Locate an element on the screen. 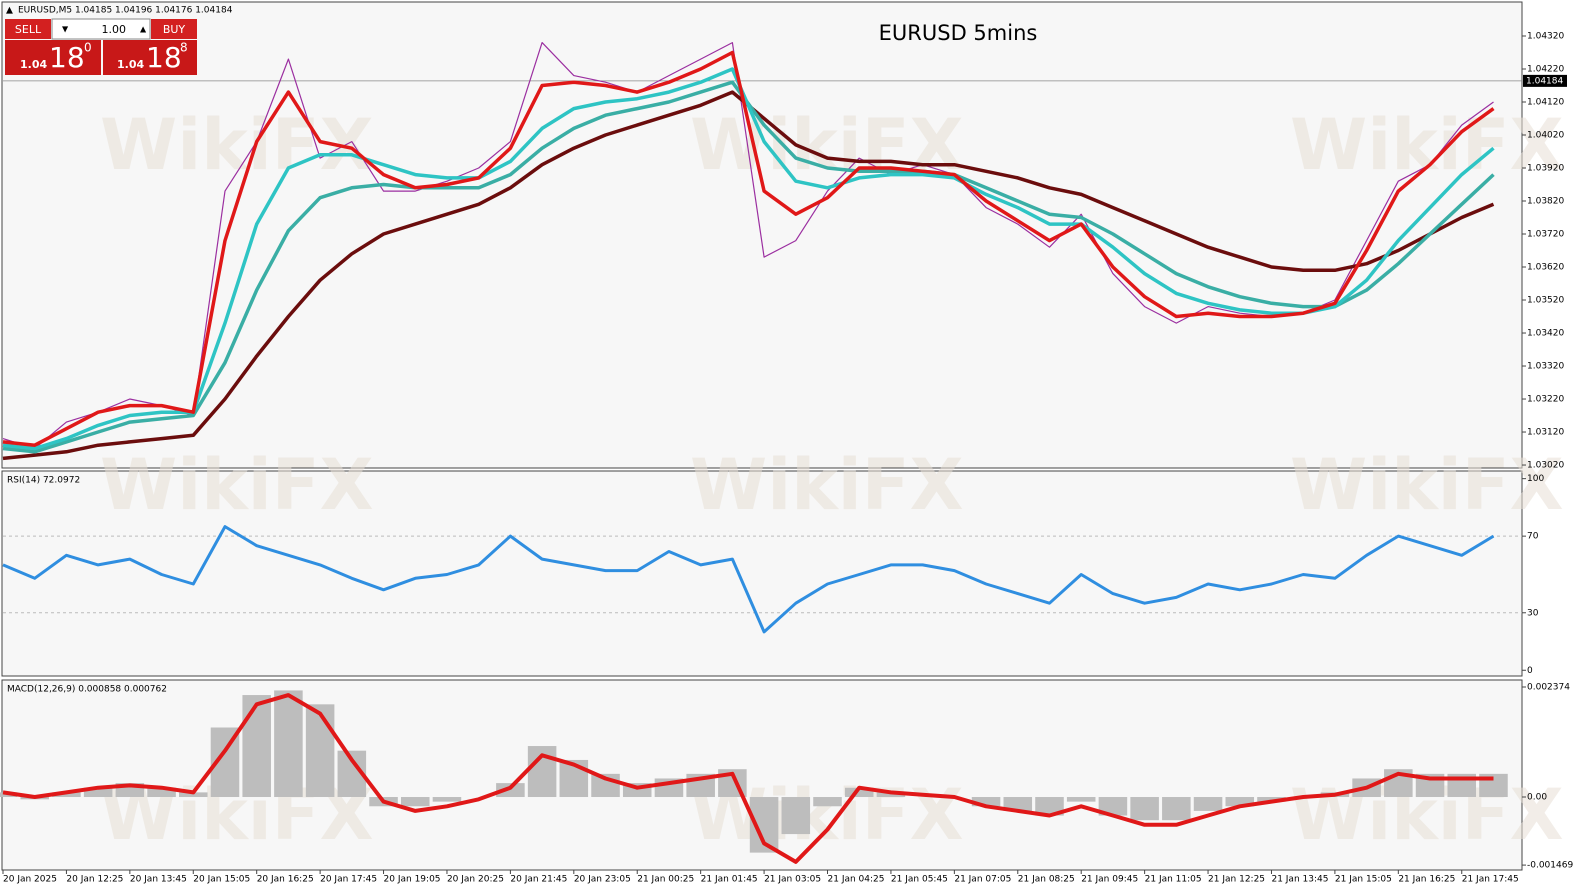 The width and height of the screenshot is (1579, 896). buy-price-box is located at coordinates (150, 57).